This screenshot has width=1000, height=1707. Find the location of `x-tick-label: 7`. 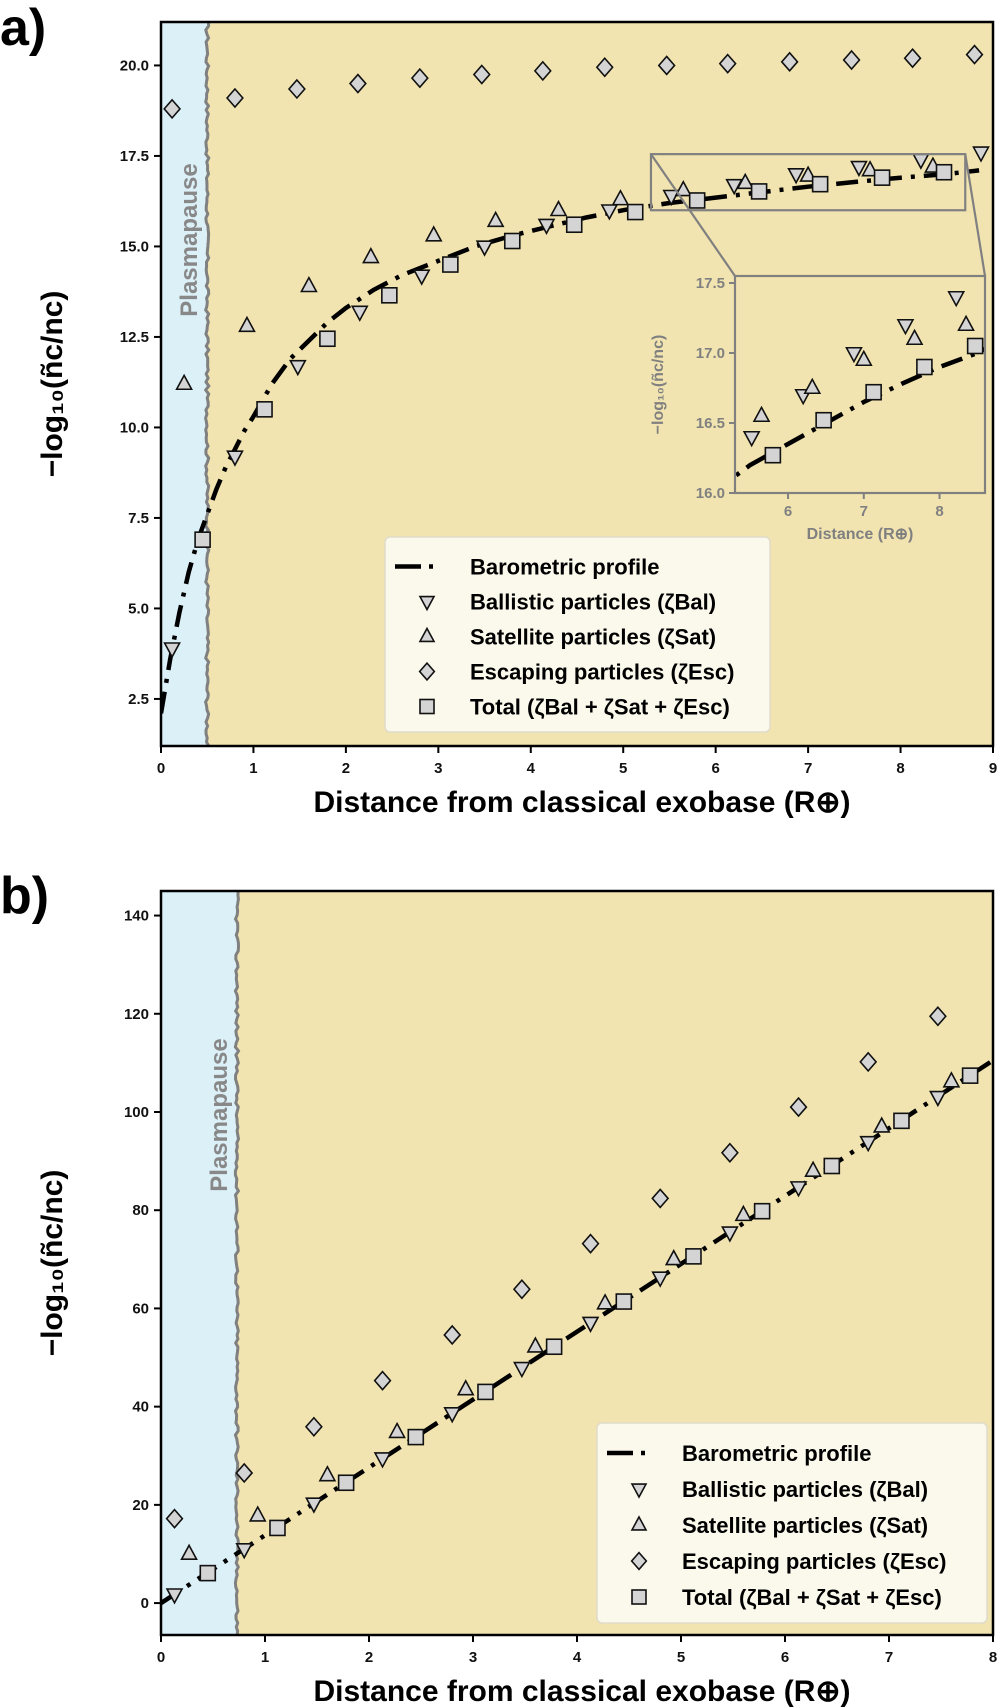

x-tick-label: 7 is located at coordinates (889, 1657).